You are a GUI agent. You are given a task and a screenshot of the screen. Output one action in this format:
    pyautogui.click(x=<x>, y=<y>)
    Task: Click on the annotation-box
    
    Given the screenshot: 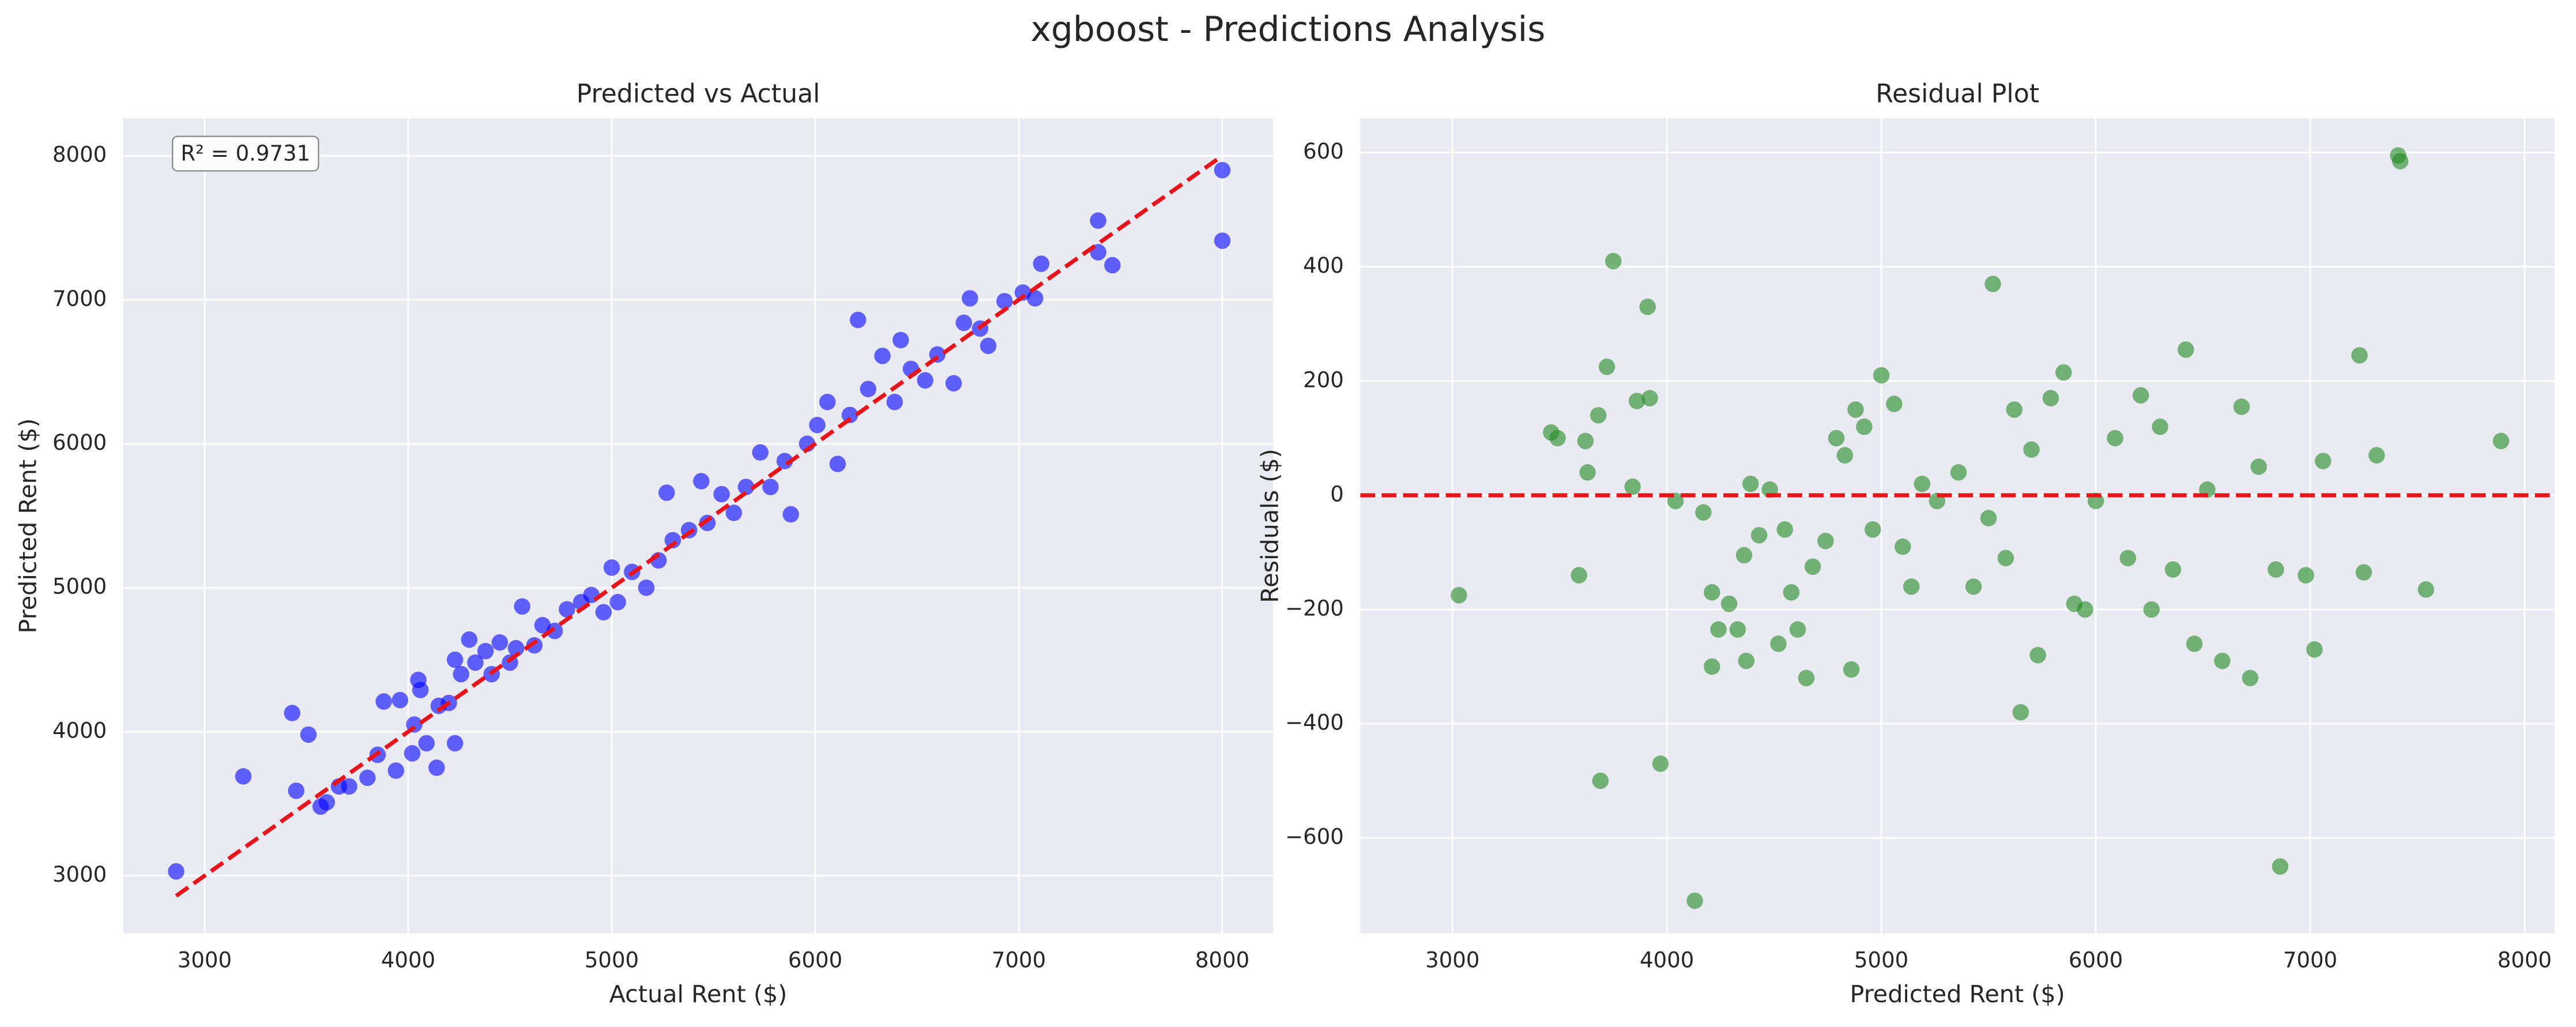 What is the action you would take?
    pyautogui.click(x=245, y=154)
    